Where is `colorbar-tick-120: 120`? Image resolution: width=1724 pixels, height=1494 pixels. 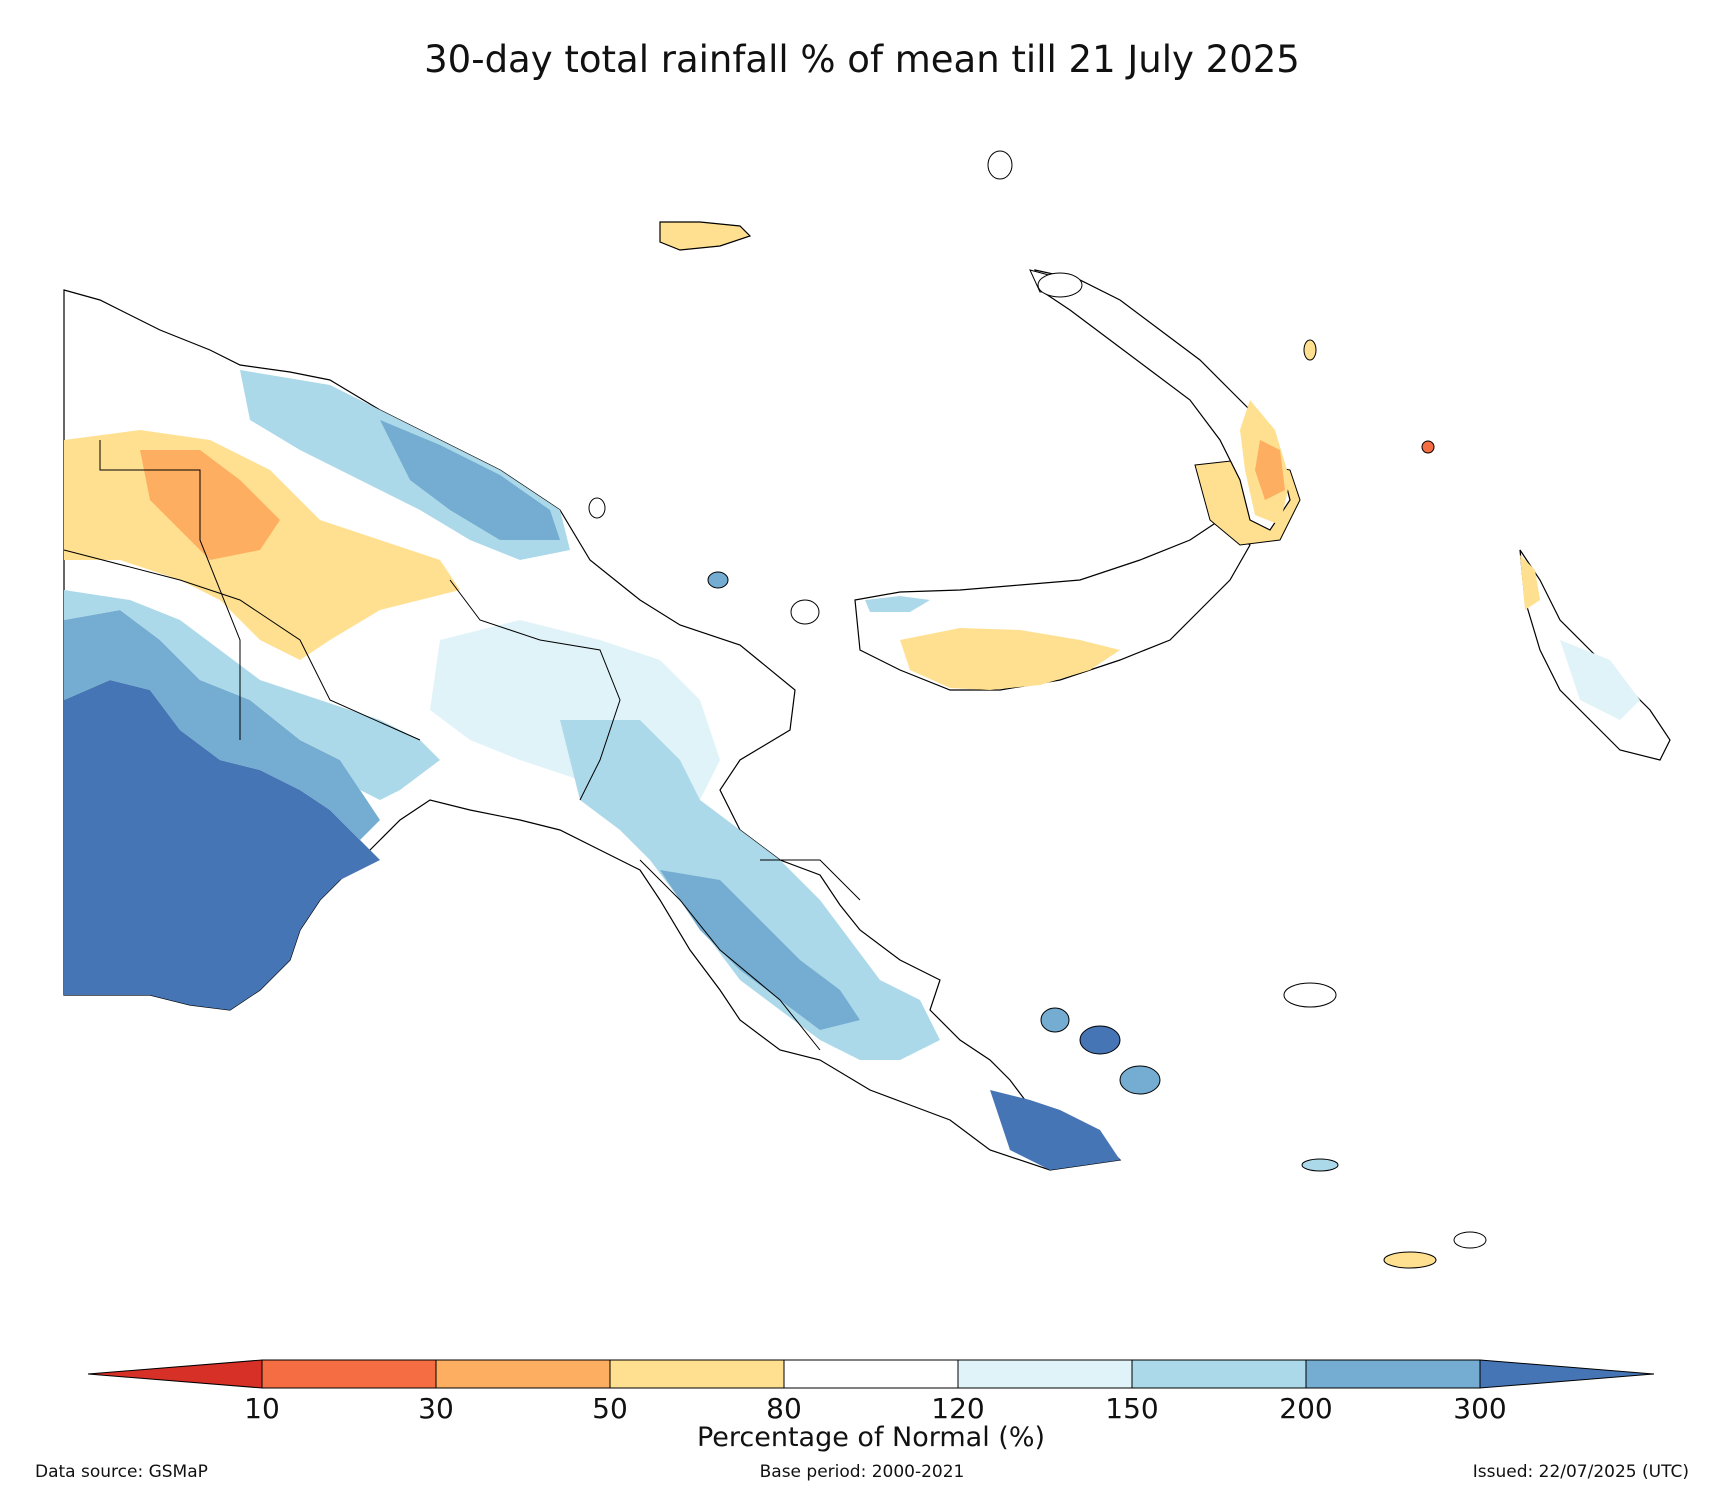
colorbar-tick-120: 120 is located at coordinates (957, 1408).